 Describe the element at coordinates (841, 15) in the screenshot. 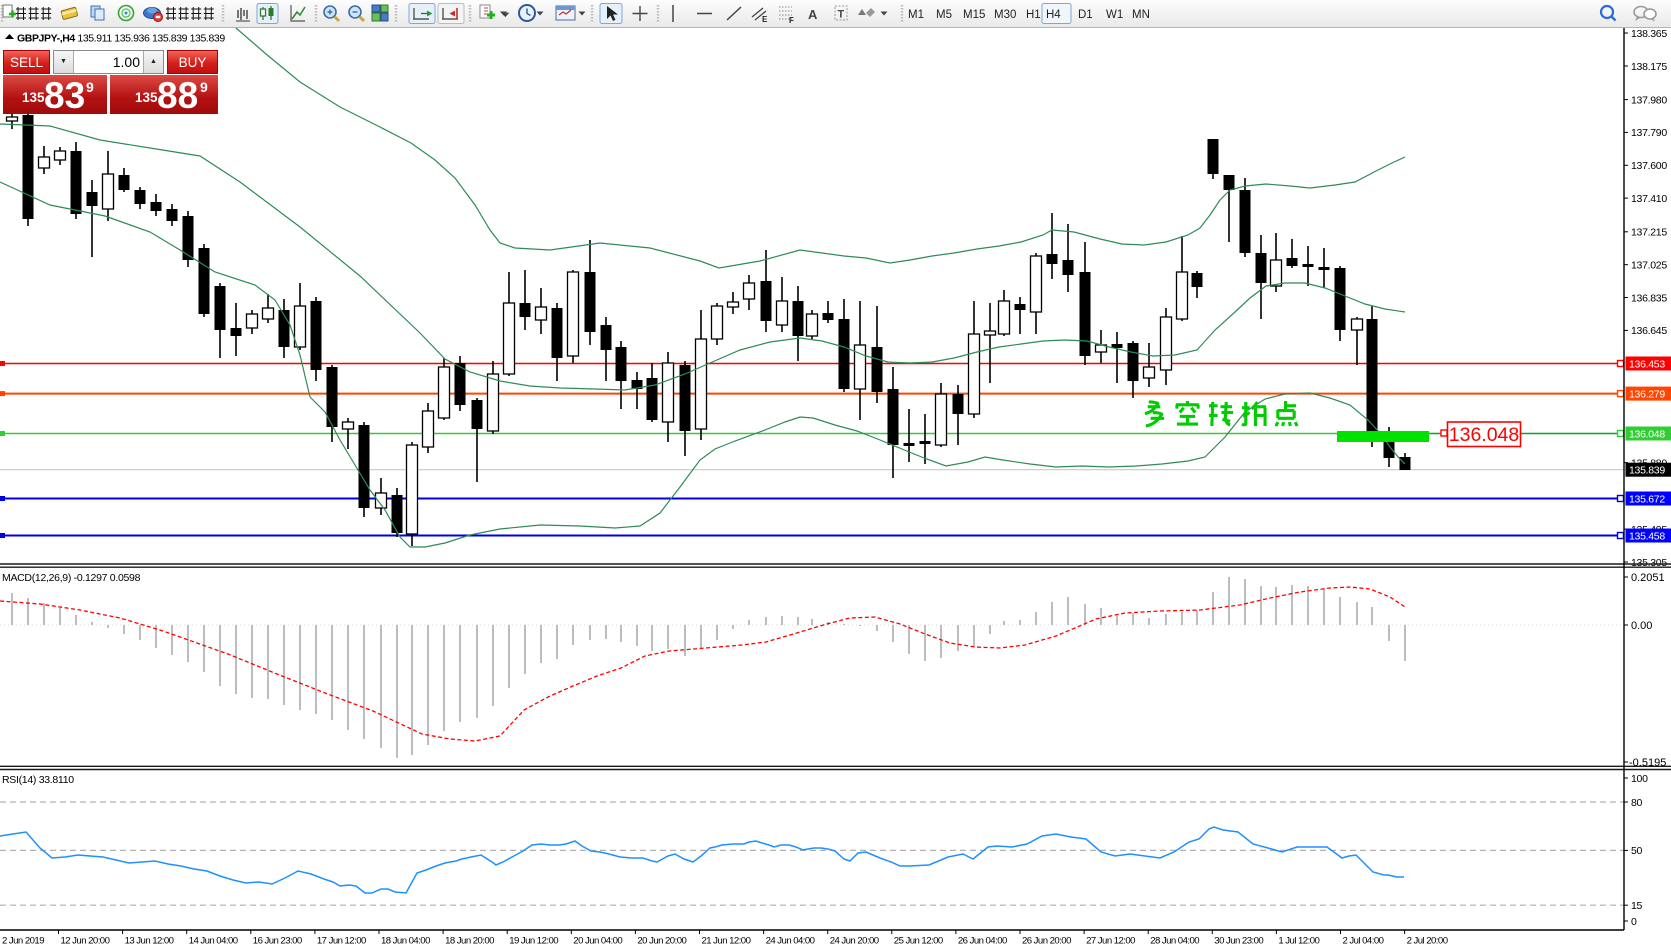

I see `svg-text: T` at that location.